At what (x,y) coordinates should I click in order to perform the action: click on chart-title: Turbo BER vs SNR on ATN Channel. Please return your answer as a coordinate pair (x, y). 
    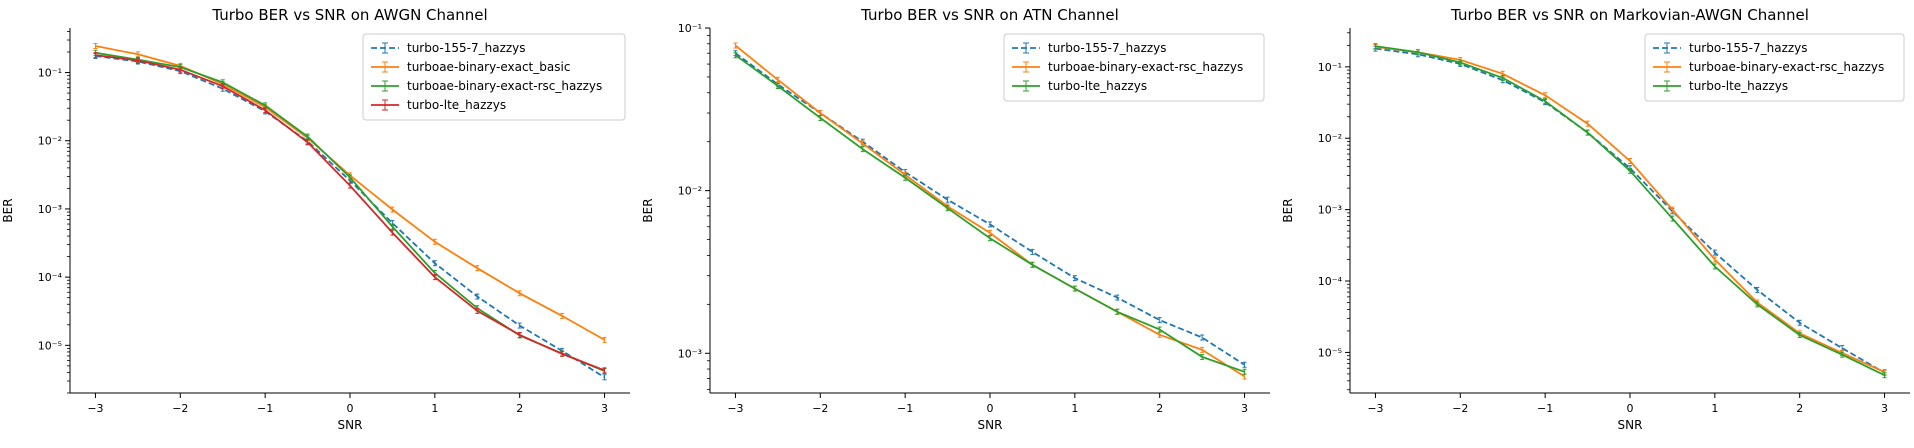
    Looking at the image, I should click on (989, 15).